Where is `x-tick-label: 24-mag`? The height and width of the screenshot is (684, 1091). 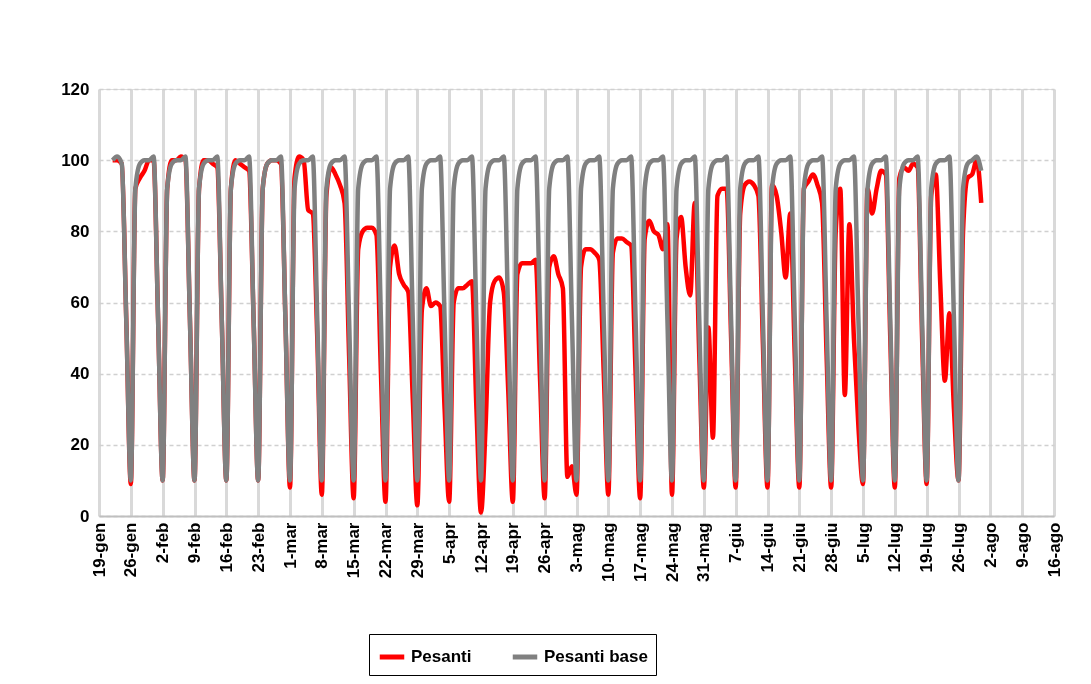
x-tick-label: 24-mag is located at coordinates (672, 552).